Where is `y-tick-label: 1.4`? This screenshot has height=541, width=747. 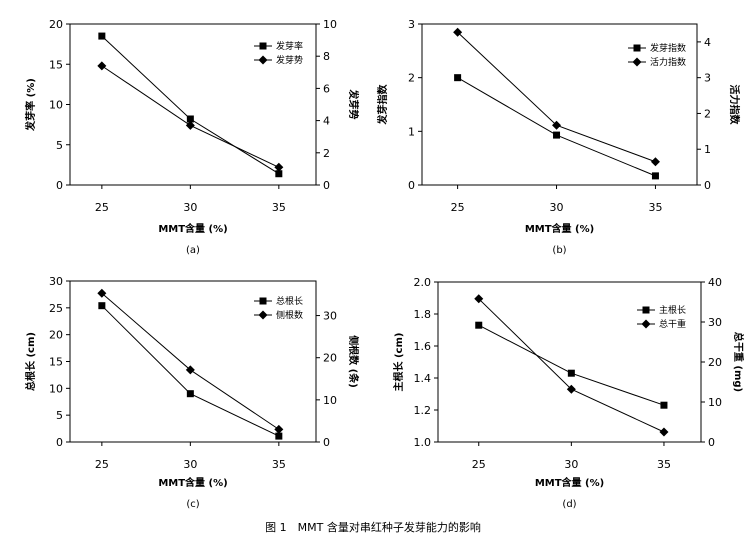 y-tick-label: 1.4 is located at coordinates (423, 378).